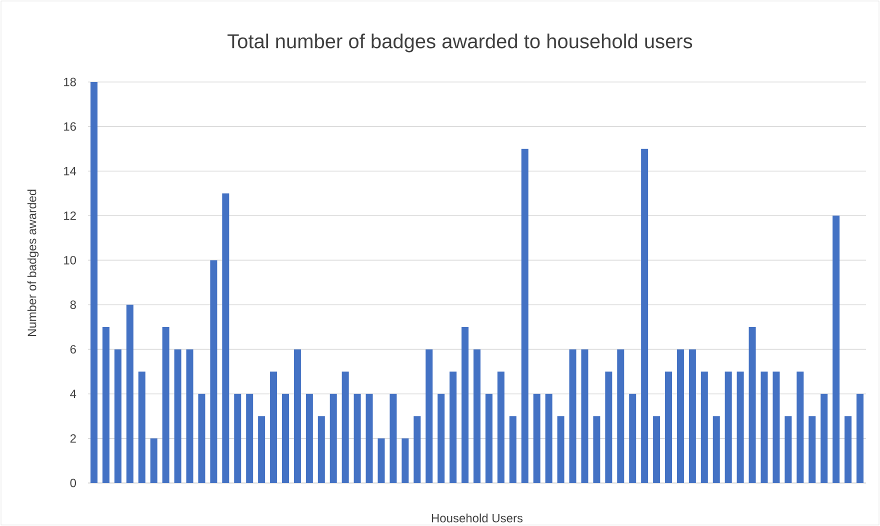  I want to click on y-tick-label: 16, so click(70, 126).